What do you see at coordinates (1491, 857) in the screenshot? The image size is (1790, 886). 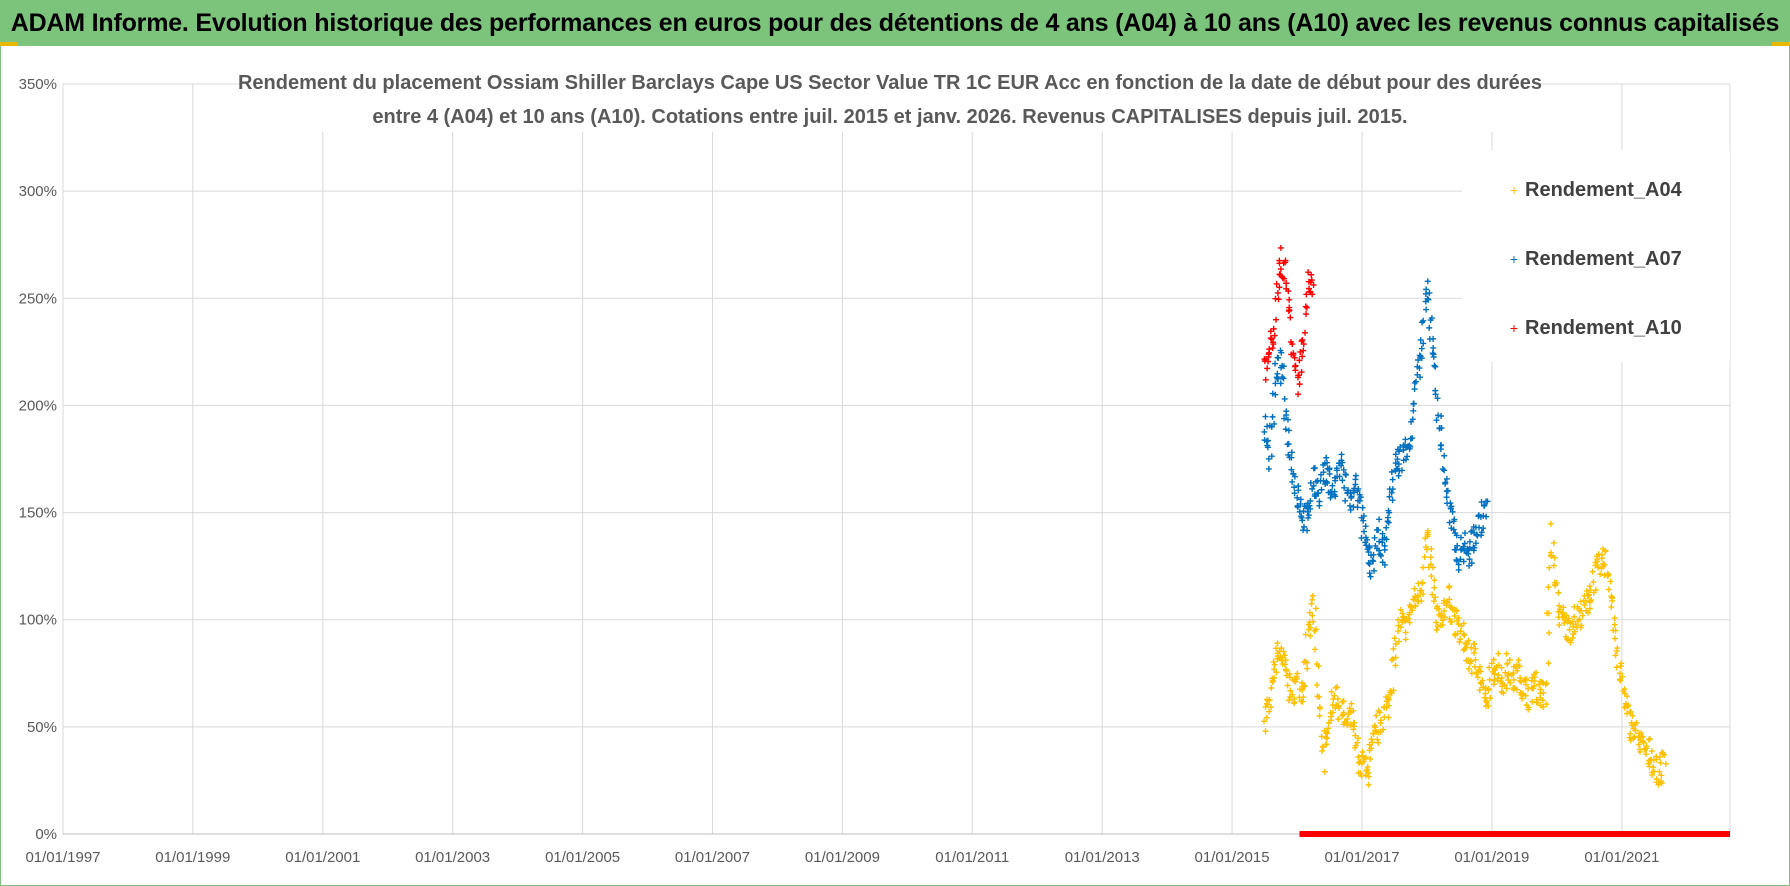 I see `x-tick-label: 01/01/2019` at bounding box center [1491, 857].